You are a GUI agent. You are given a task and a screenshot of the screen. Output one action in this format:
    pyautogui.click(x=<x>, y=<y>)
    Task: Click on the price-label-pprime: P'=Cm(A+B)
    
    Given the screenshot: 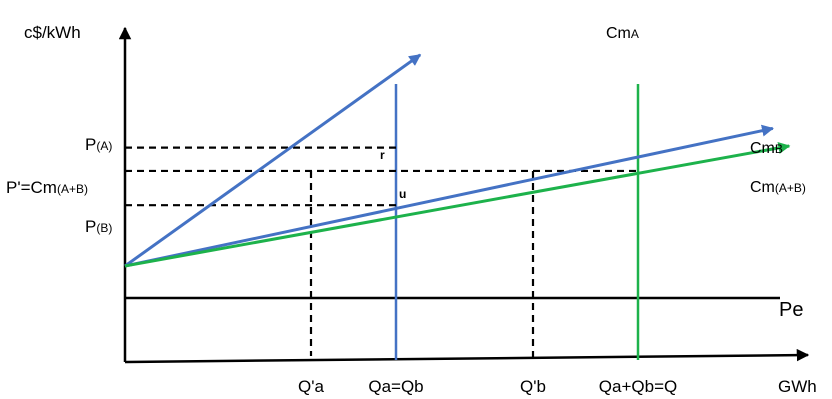 What is the action you would take?
    pyautogui.click(x=47, y=187)
    